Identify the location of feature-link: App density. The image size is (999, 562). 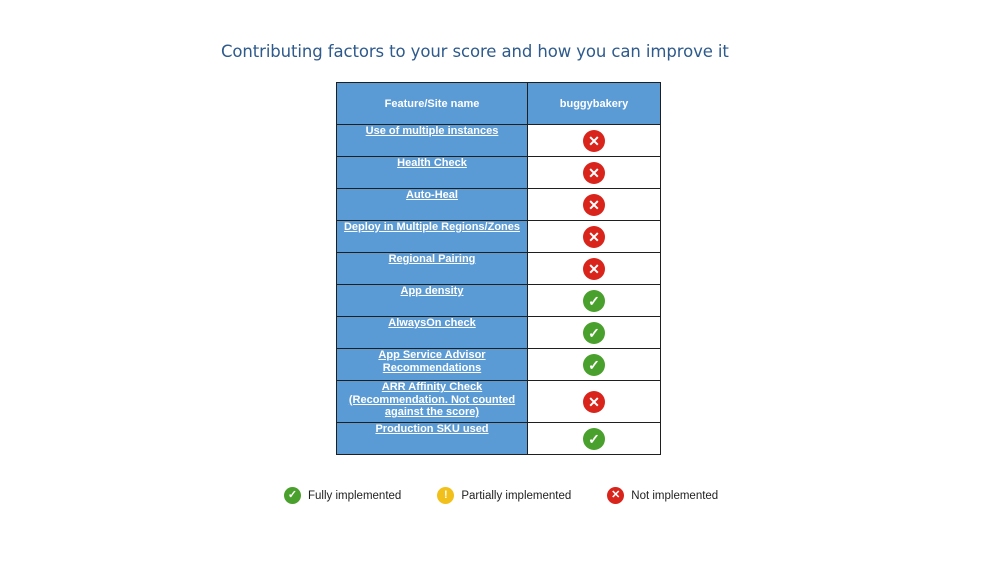
(432, 300).